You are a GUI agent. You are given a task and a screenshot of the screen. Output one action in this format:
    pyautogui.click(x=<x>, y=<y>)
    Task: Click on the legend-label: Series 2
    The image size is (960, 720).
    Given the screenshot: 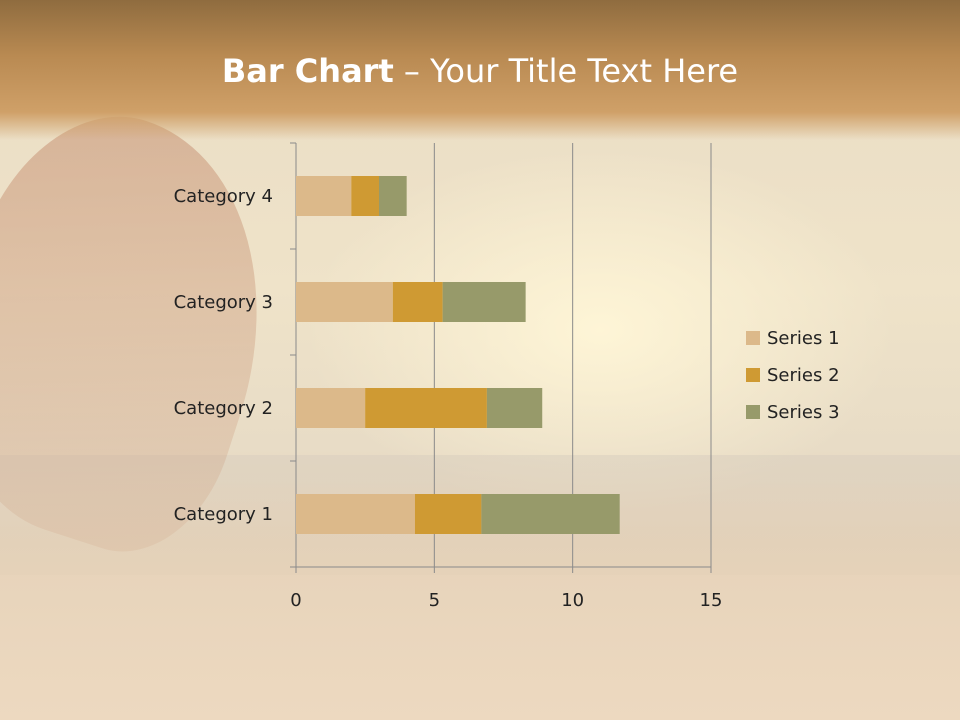 What is the action you would take?
    pyautogui.click(x=803, y=375)
    